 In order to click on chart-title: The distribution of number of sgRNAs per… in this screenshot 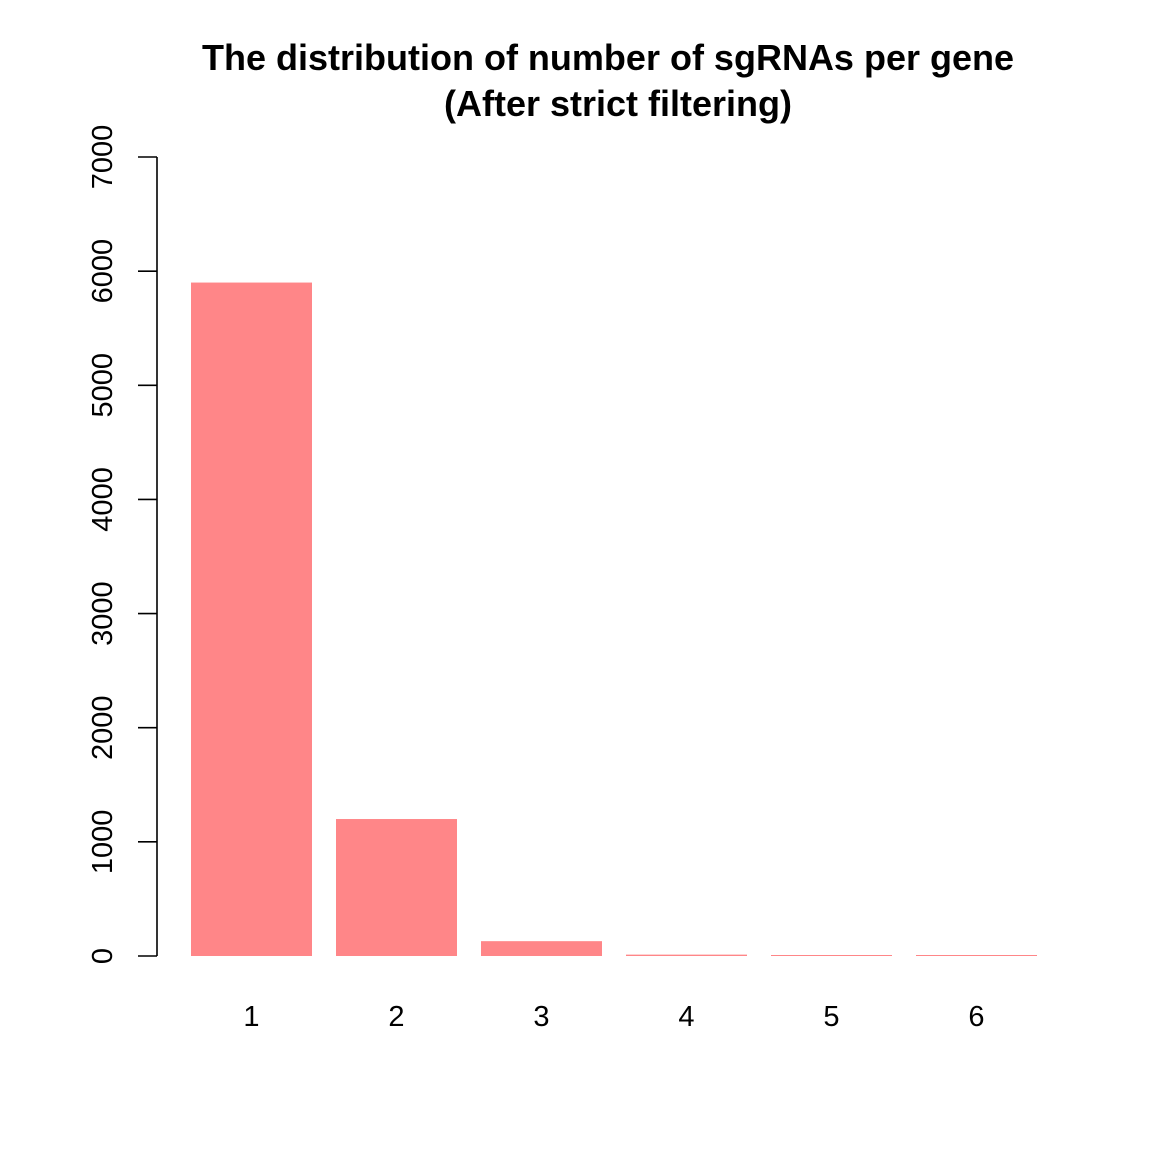, I will do `click(608, 57)`.